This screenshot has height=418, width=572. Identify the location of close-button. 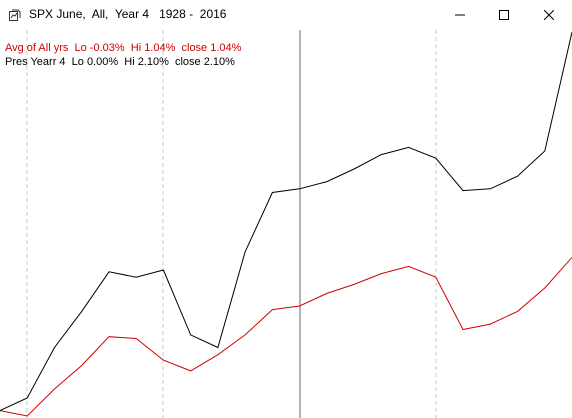
(549, 15).